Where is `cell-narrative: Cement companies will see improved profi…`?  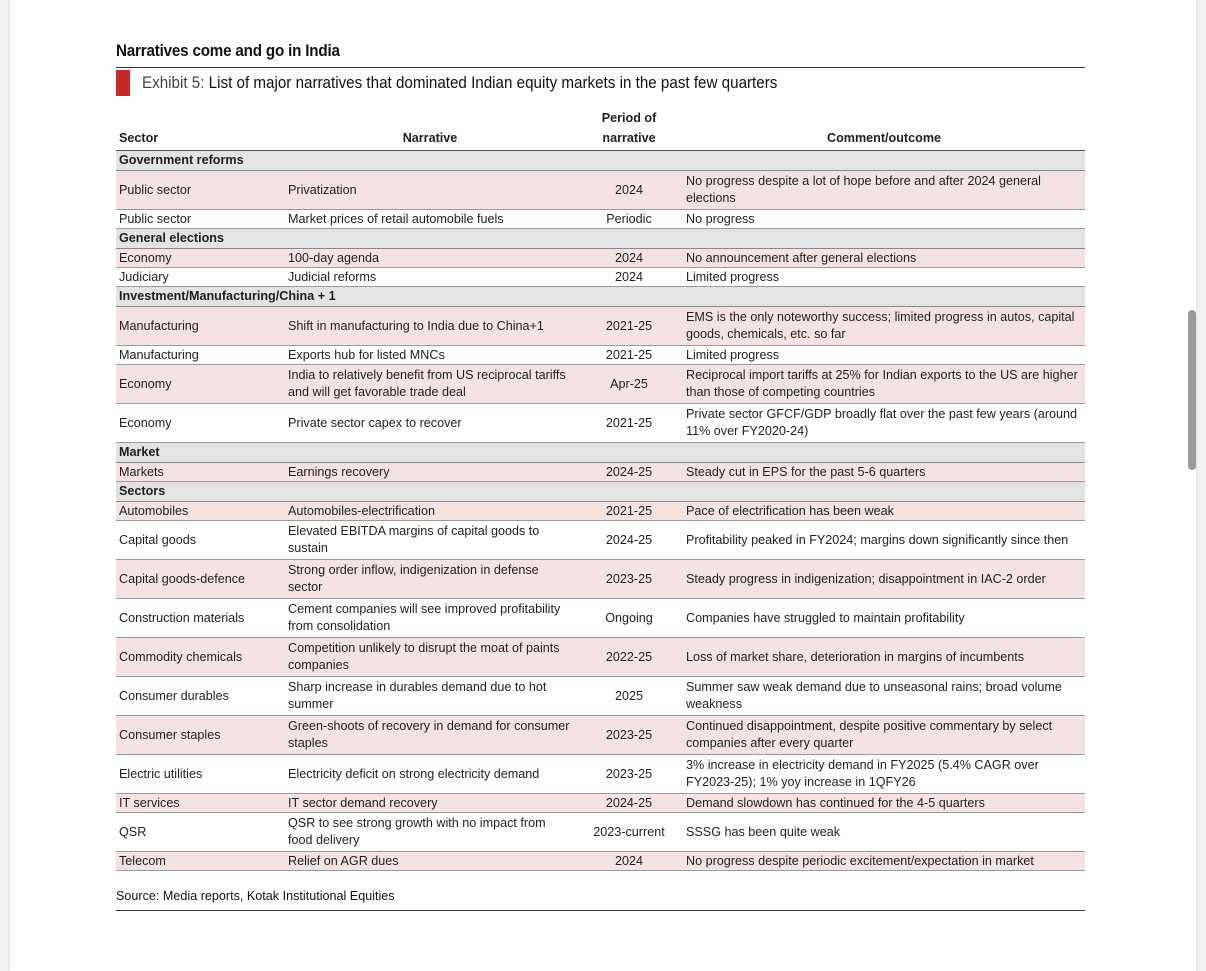
cell-narrative: Cement companies will see improved profi… is located at coordinates (430, 618).